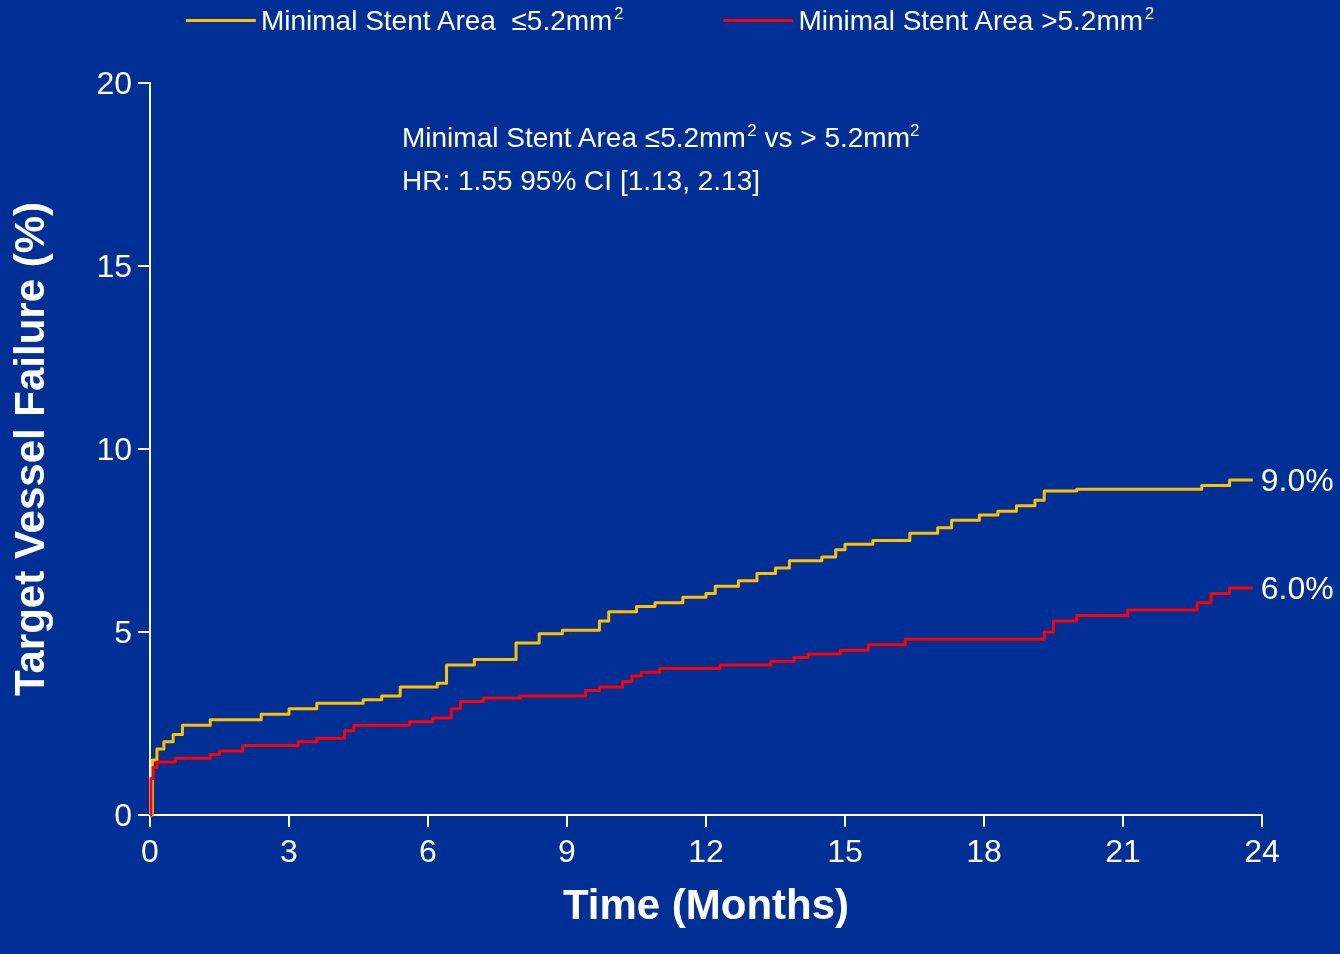  Describe the element at coordinates (114, 83) in the screenshot. I see `y-tick-label: 20` at that location.